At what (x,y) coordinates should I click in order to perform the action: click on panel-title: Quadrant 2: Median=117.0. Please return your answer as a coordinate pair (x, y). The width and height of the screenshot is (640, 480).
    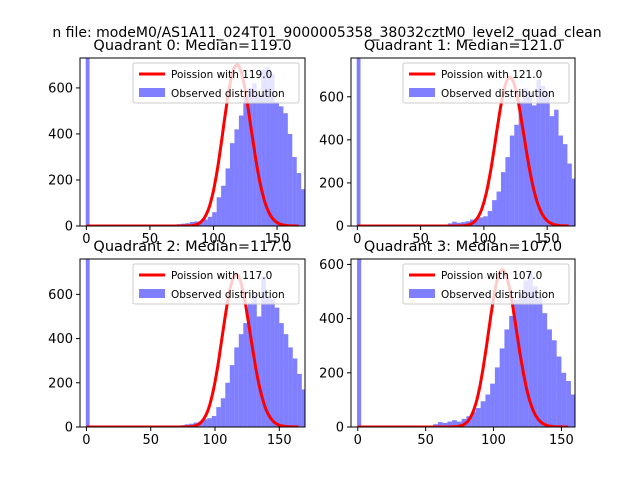
    Looking at the image, I should click on (192, 247).